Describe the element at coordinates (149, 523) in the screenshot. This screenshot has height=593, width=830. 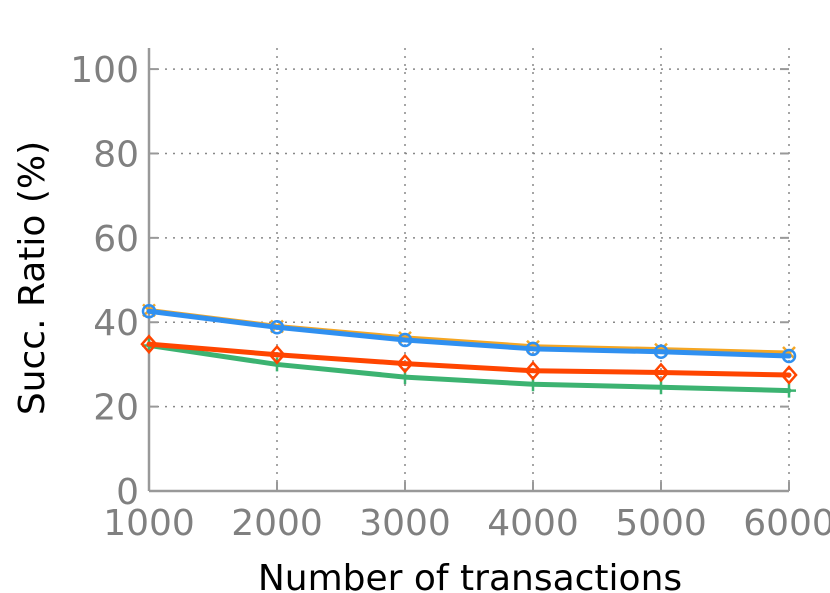
I see `x-tick-label: 1000` at that location.